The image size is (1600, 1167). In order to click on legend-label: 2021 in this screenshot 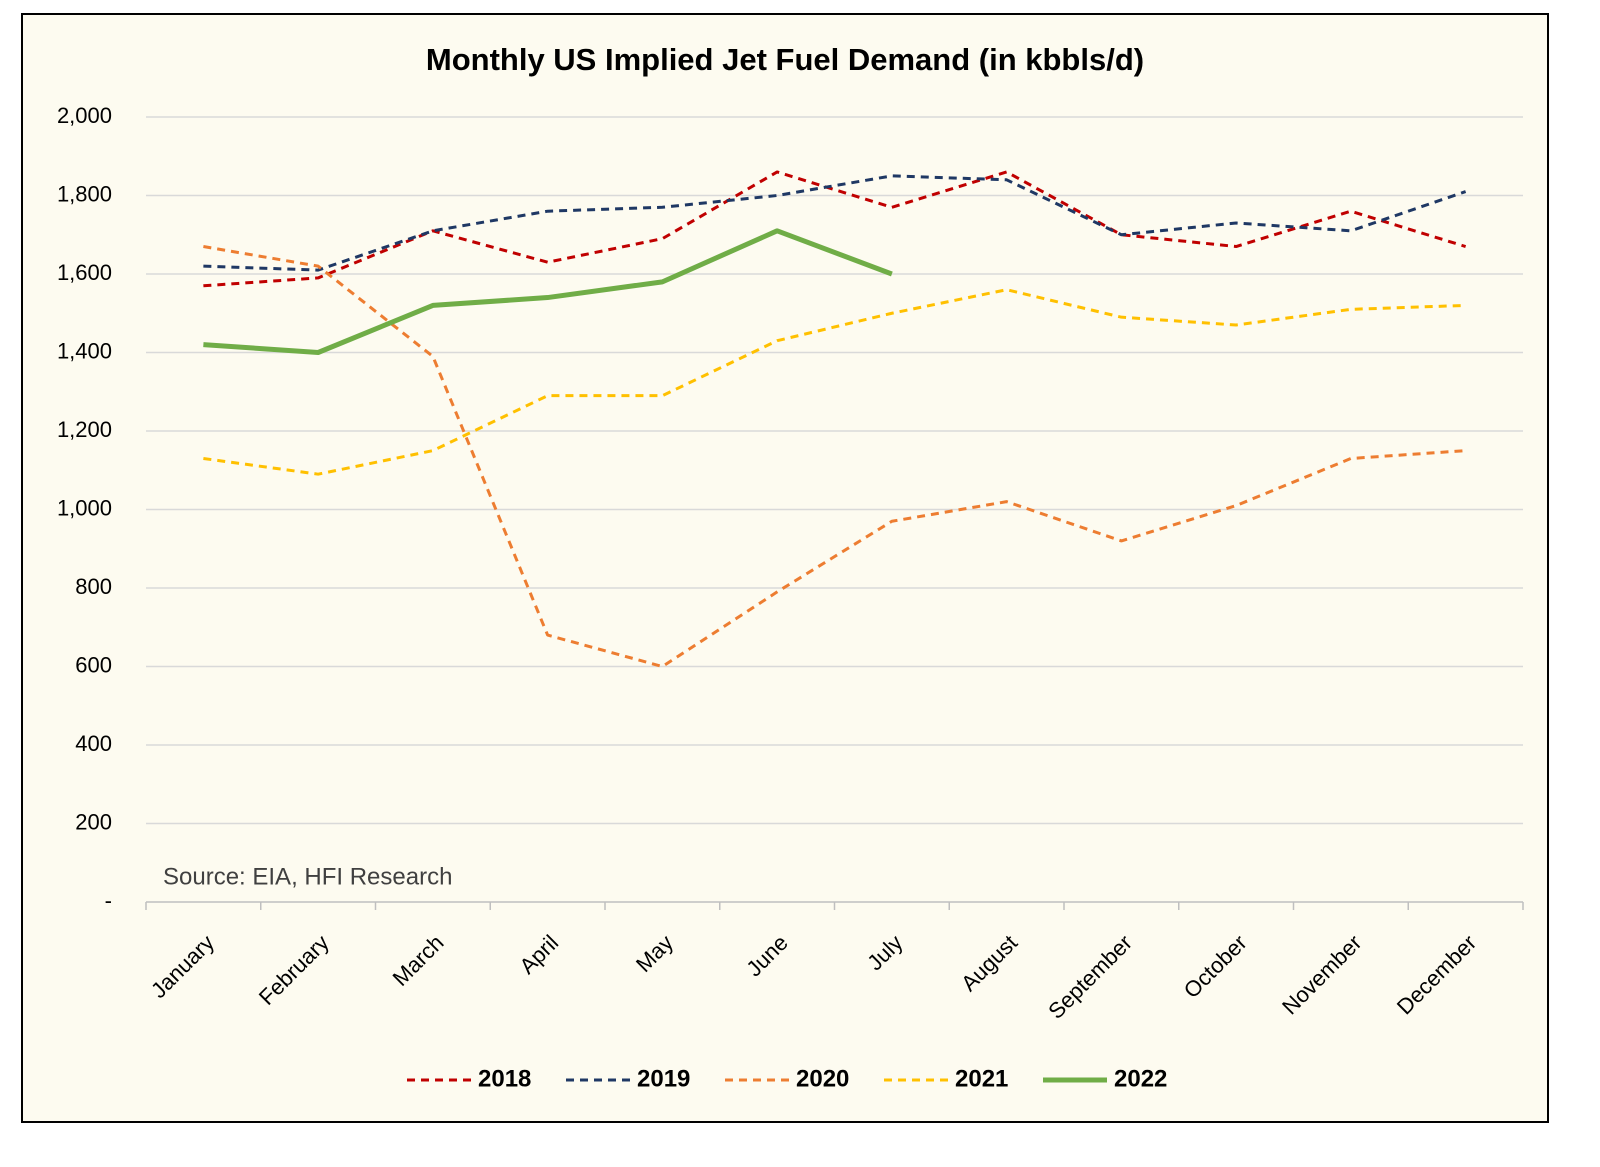, I will do `click(981, 1078)`.